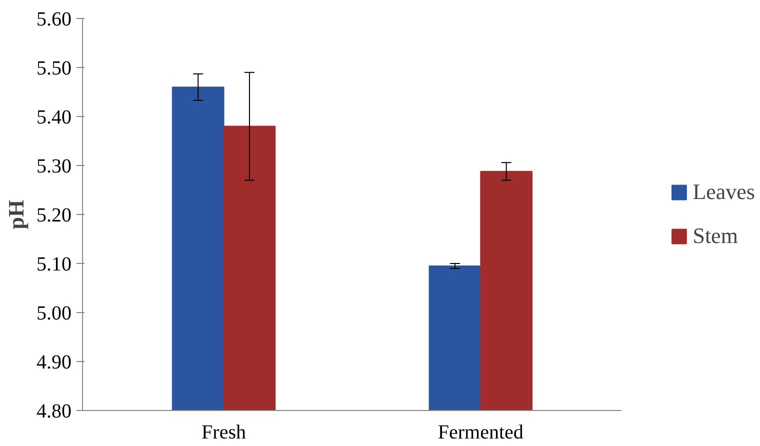  What do you see at coordinates (54, 411) in the screenshot?
I see `y-tick-label: 4.80` at bounding box center [54, 411].